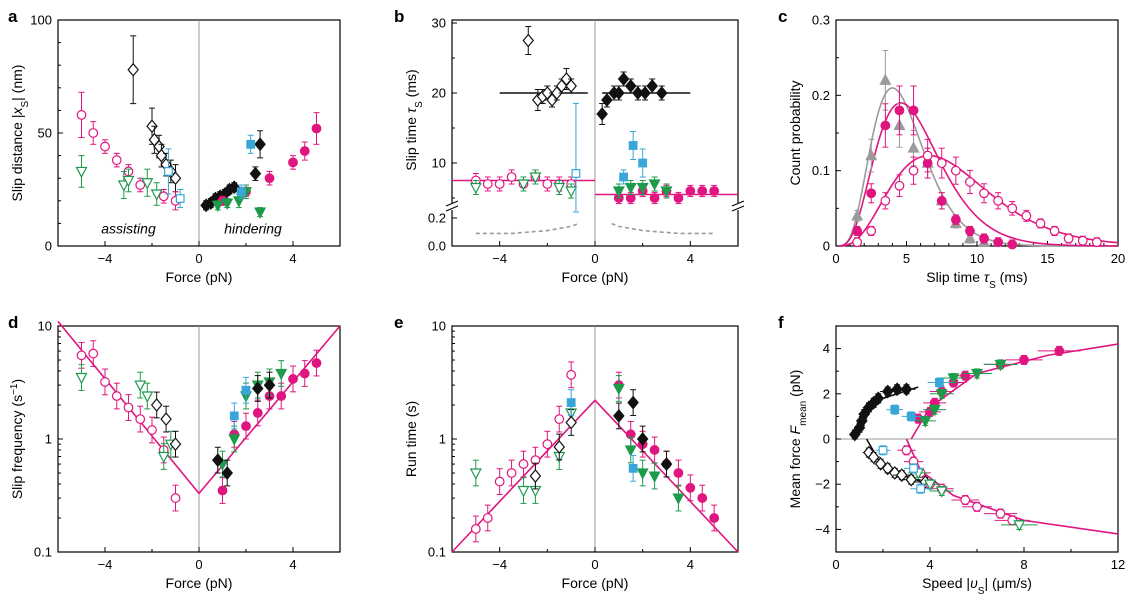 The height and width of the screenshot is (602, 1129). I want to click on y-axis-label-f: Mean force Fmean (pN), so click(798, 439).